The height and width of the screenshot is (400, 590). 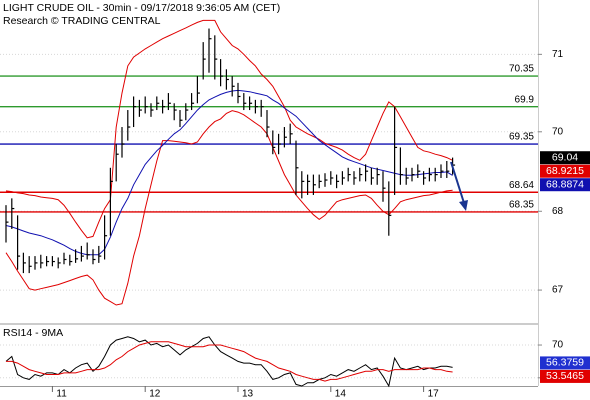 What do you see at coordinates (82, 21) in the screenshot?
I see `chart-subtitle: Research © TRADING CENTRAL` at bounding box center [82, 21].